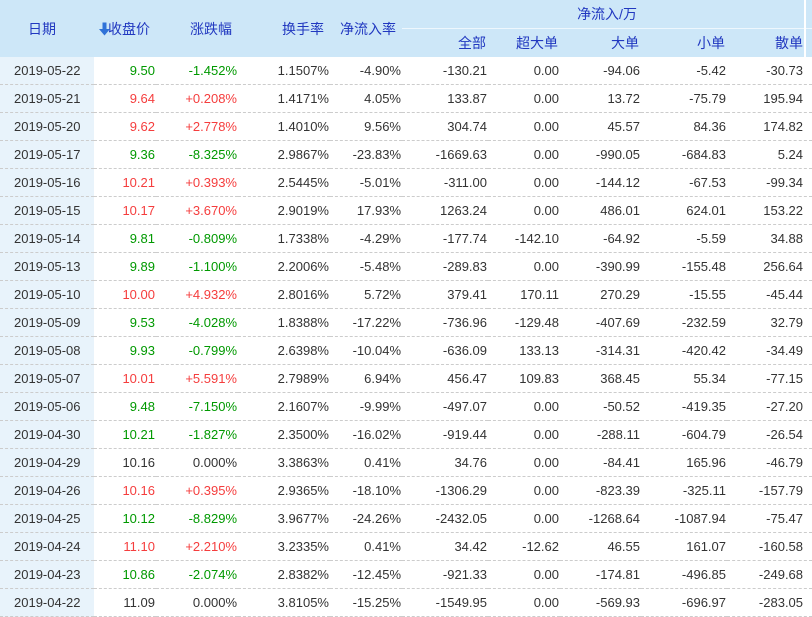 The width and height of the screenshot is (812, 617). What do you see at coordinates (607, 14) in the screenshot?
I see `column-group-net-inflow: 净流入/万` at bounding box center [607, 14].